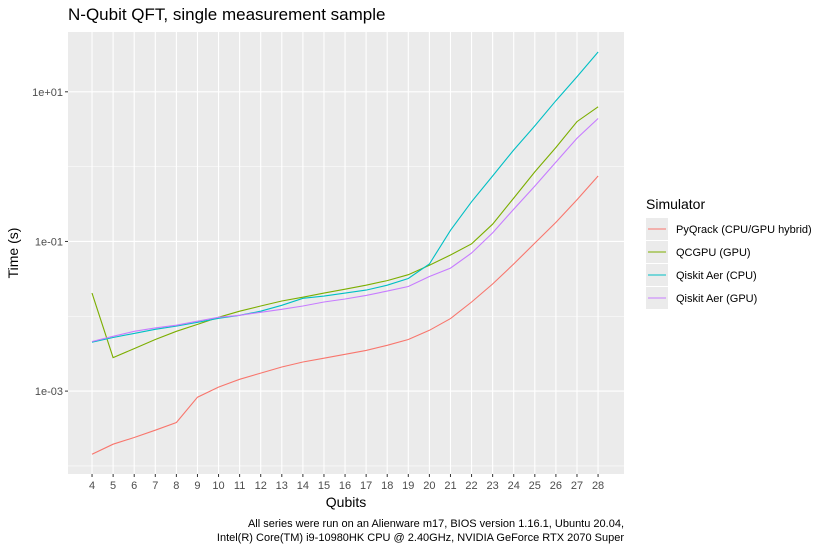 Image resolution: width=834 pixels, height=551 pixels. What do you see at coordinates (598, 486) in the screenshot?
I see `x-tick-label: 28` at bounding box center [598, 486].